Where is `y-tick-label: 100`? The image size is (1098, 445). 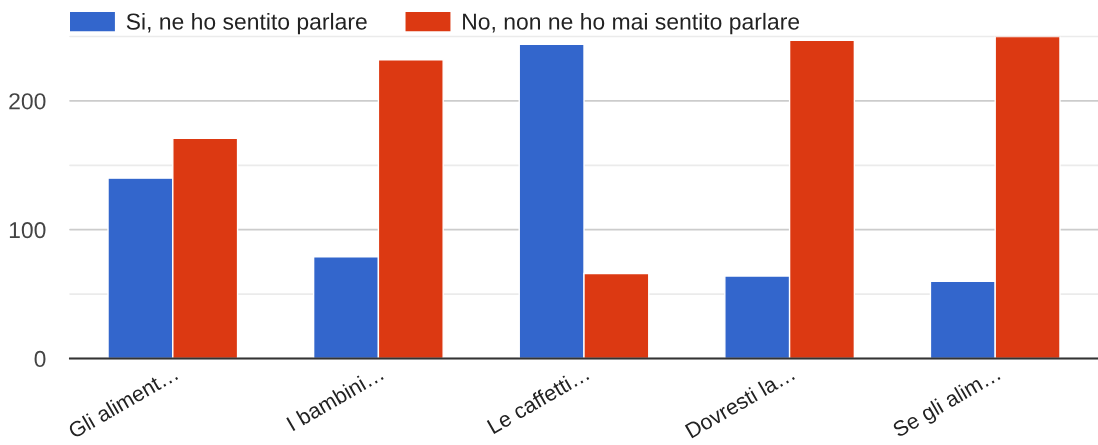 y-tick-label: 100 is located at coordinates (27, 230).